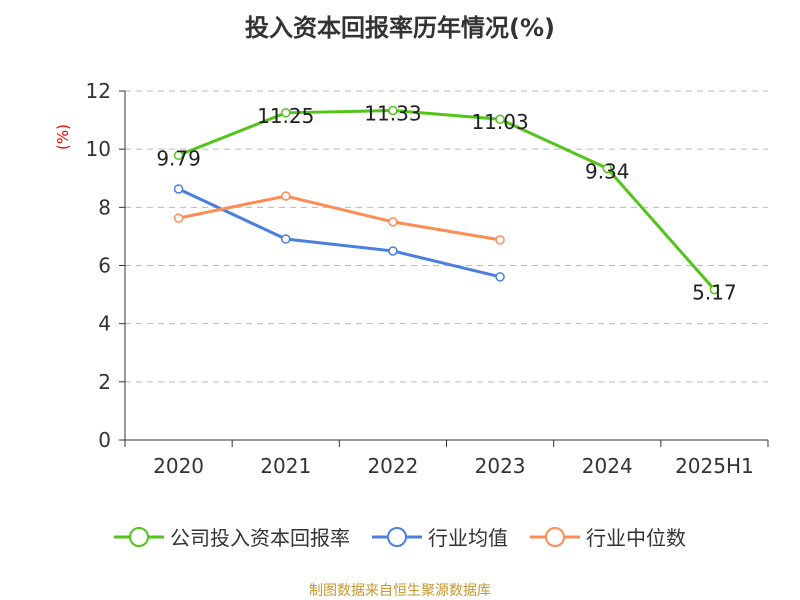 Image resolution: width=800 pixels, height=600 pixels. What do you see at coordinates (400, 28) in the screenshot?
I see `chart-title: 投入资本回报率历年情况(%)` at bounding box center [400, 28].